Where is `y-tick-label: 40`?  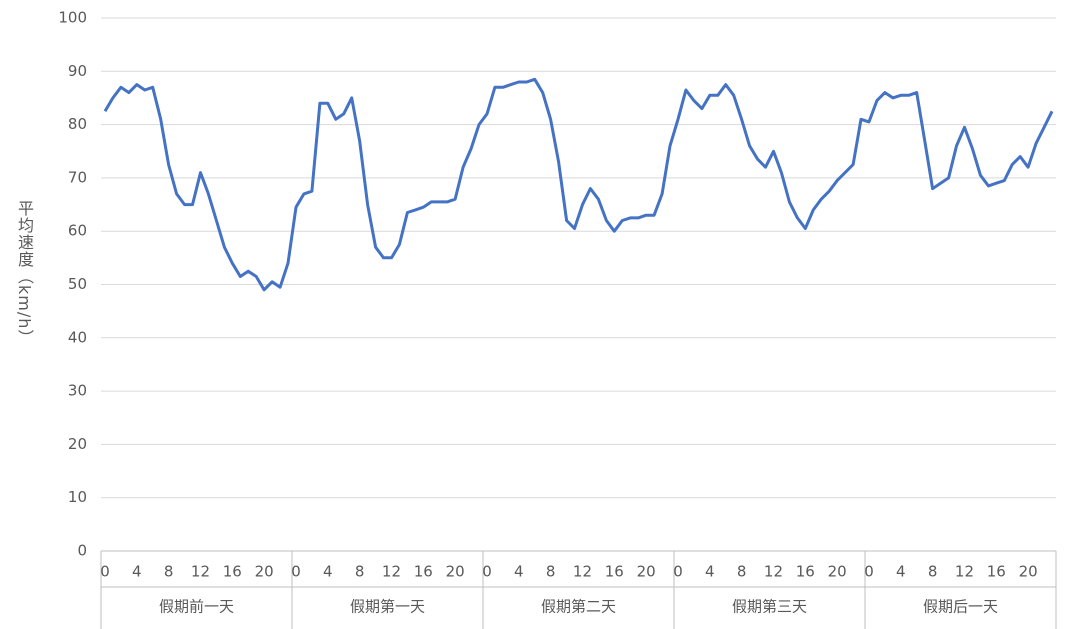 y-tick-label: 40 is located at coordinates (77, 337).